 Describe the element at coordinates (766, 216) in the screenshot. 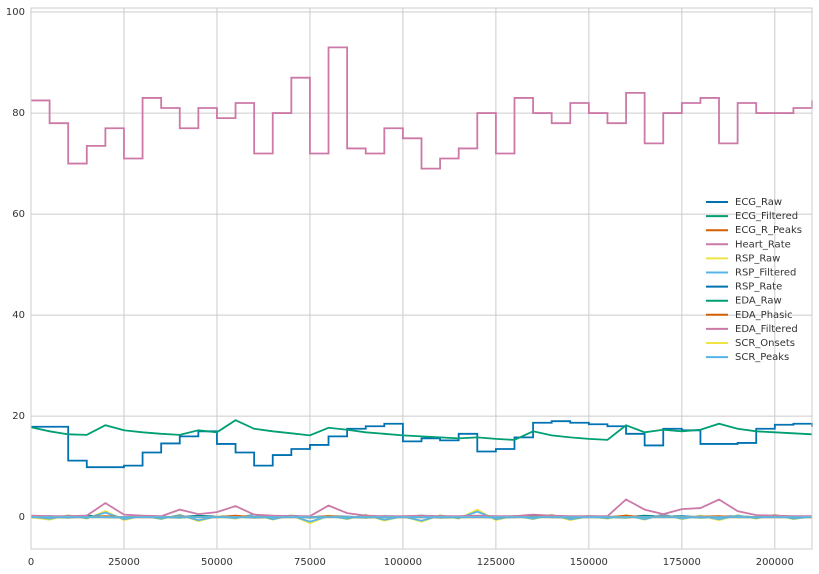

I see `legend-label: ECG_Filtered` at that location.